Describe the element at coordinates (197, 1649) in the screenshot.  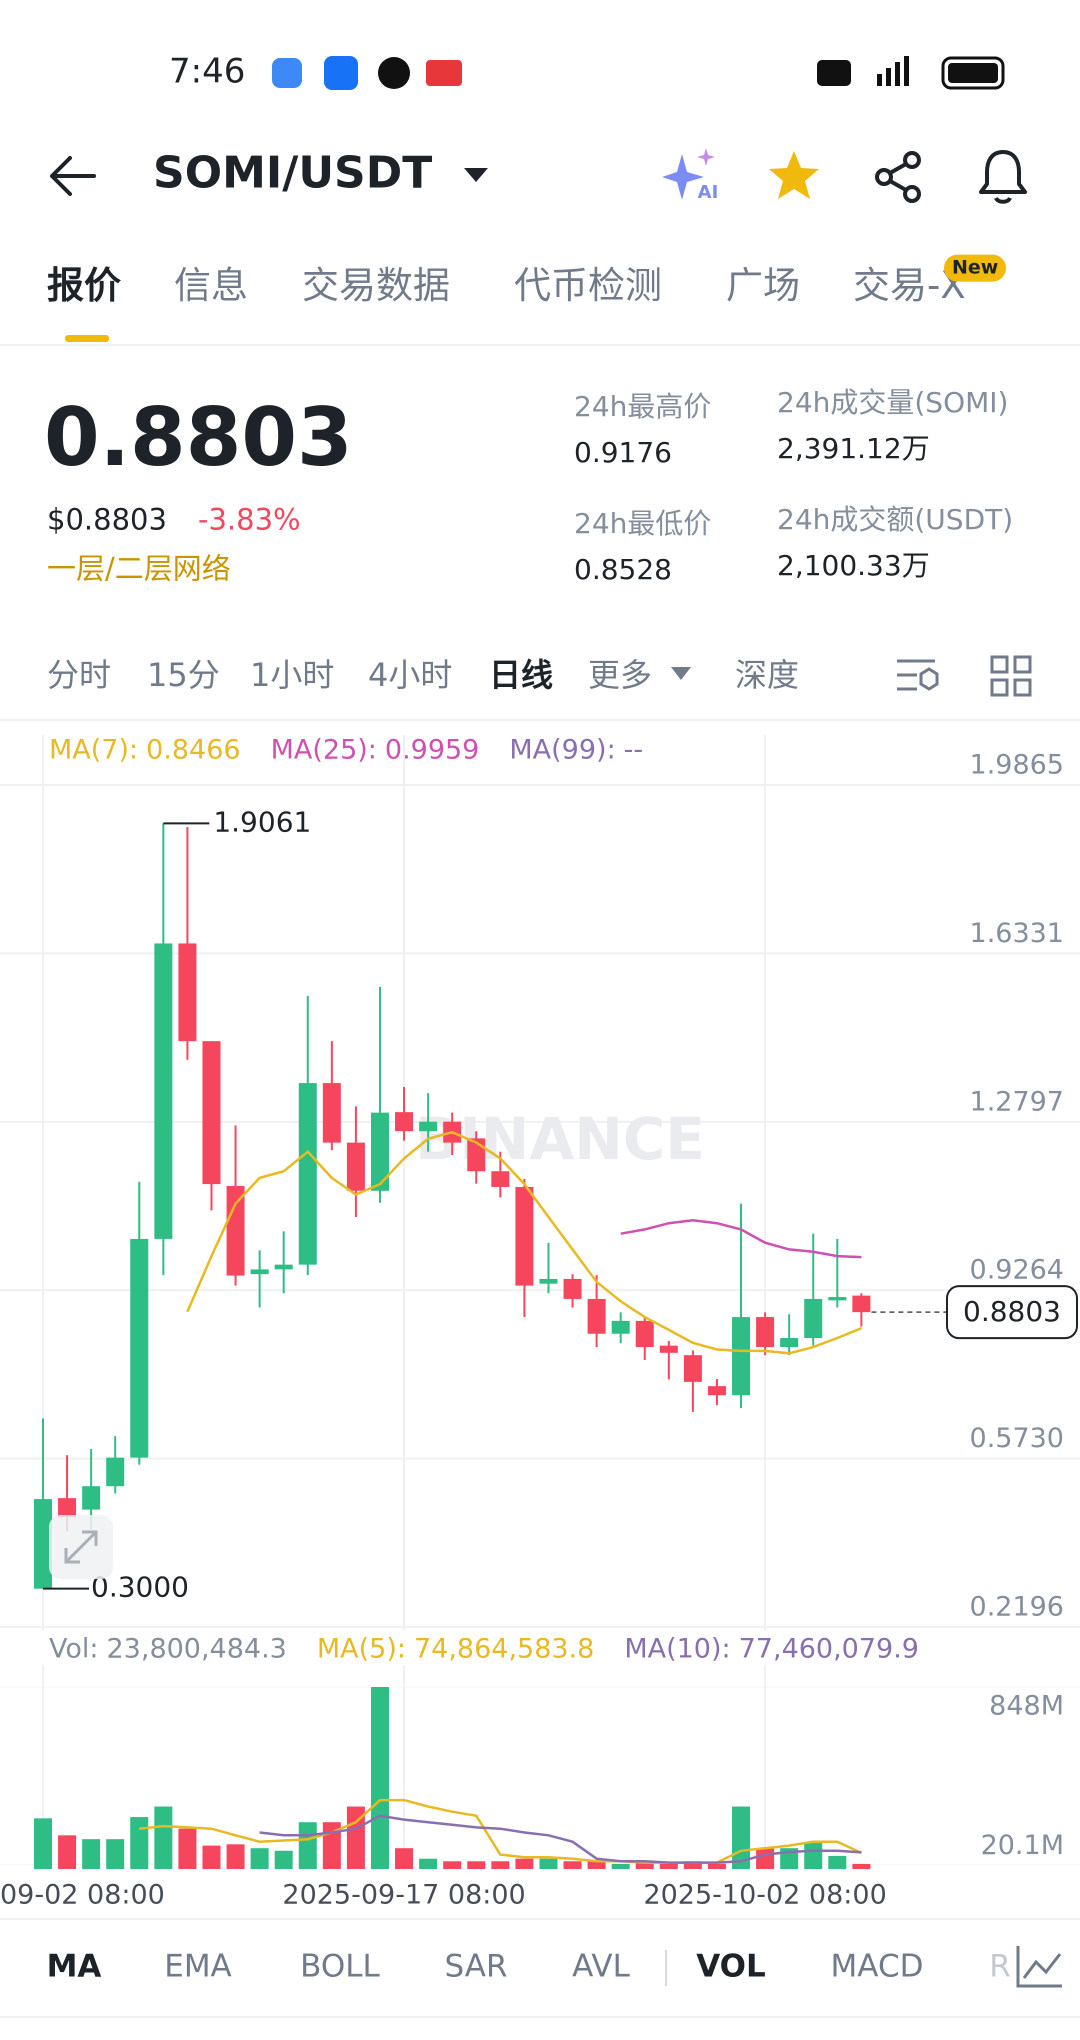
I see `legend-value: 23,800,484.3` at that location.